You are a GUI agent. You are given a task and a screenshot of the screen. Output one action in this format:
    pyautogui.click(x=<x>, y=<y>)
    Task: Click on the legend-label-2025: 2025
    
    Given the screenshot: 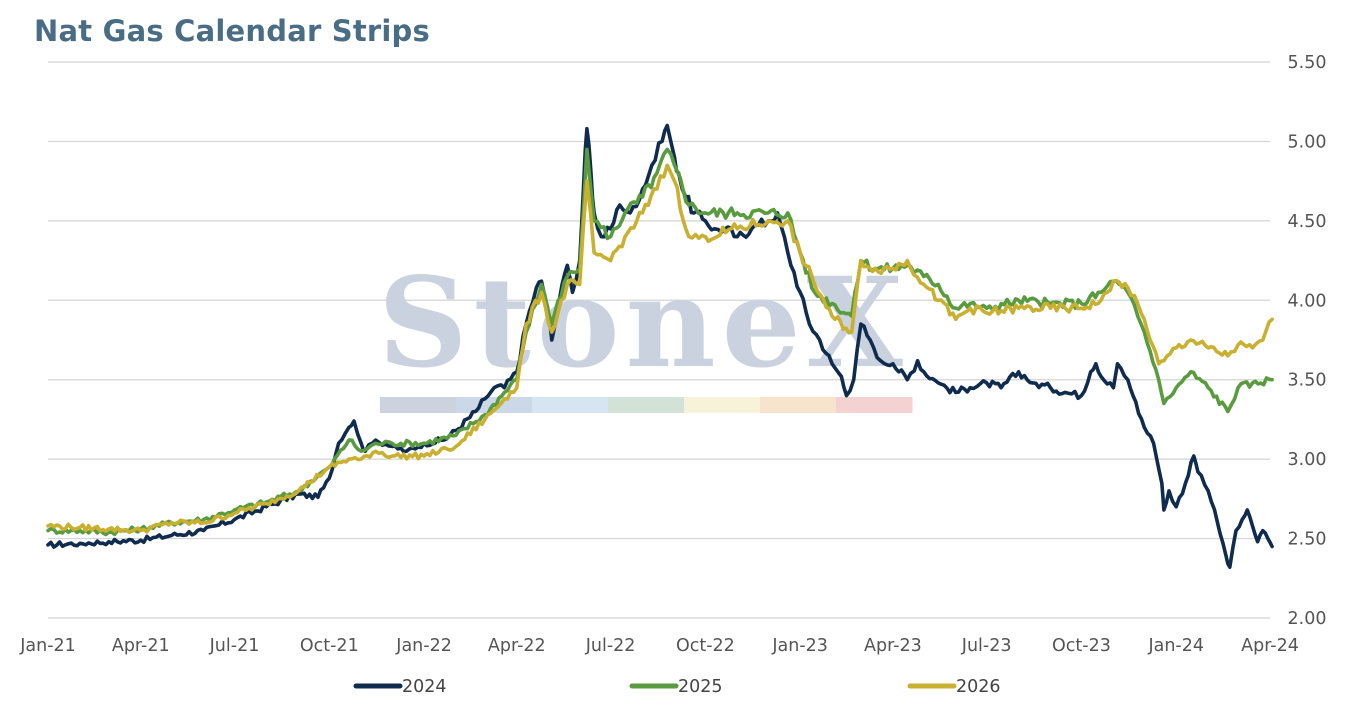 What is the action you would take?
    pyautogui.click(x=700, y=687)
    